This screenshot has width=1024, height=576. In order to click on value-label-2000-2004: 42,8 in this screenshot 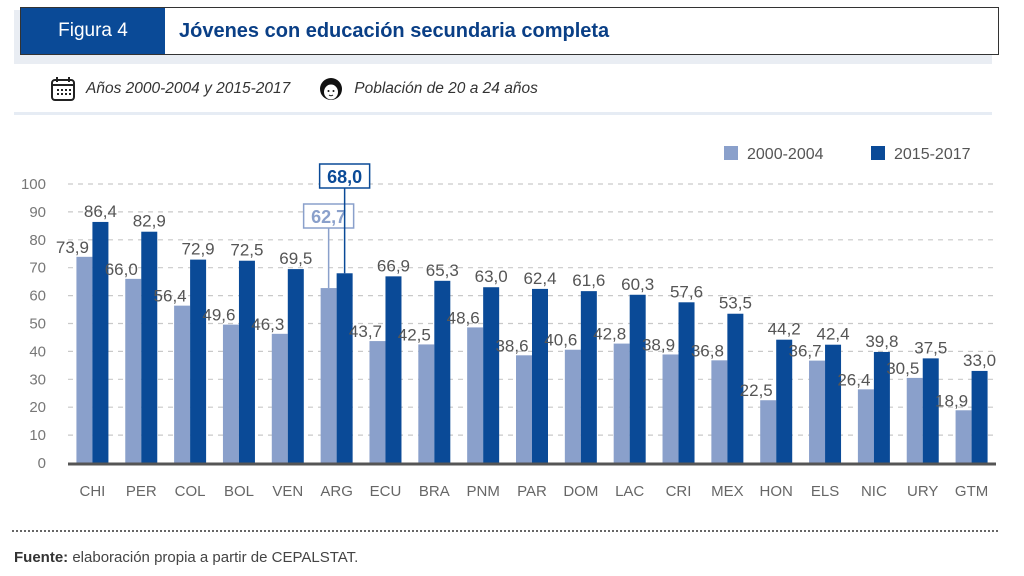, I will do `click(609, 334)`.